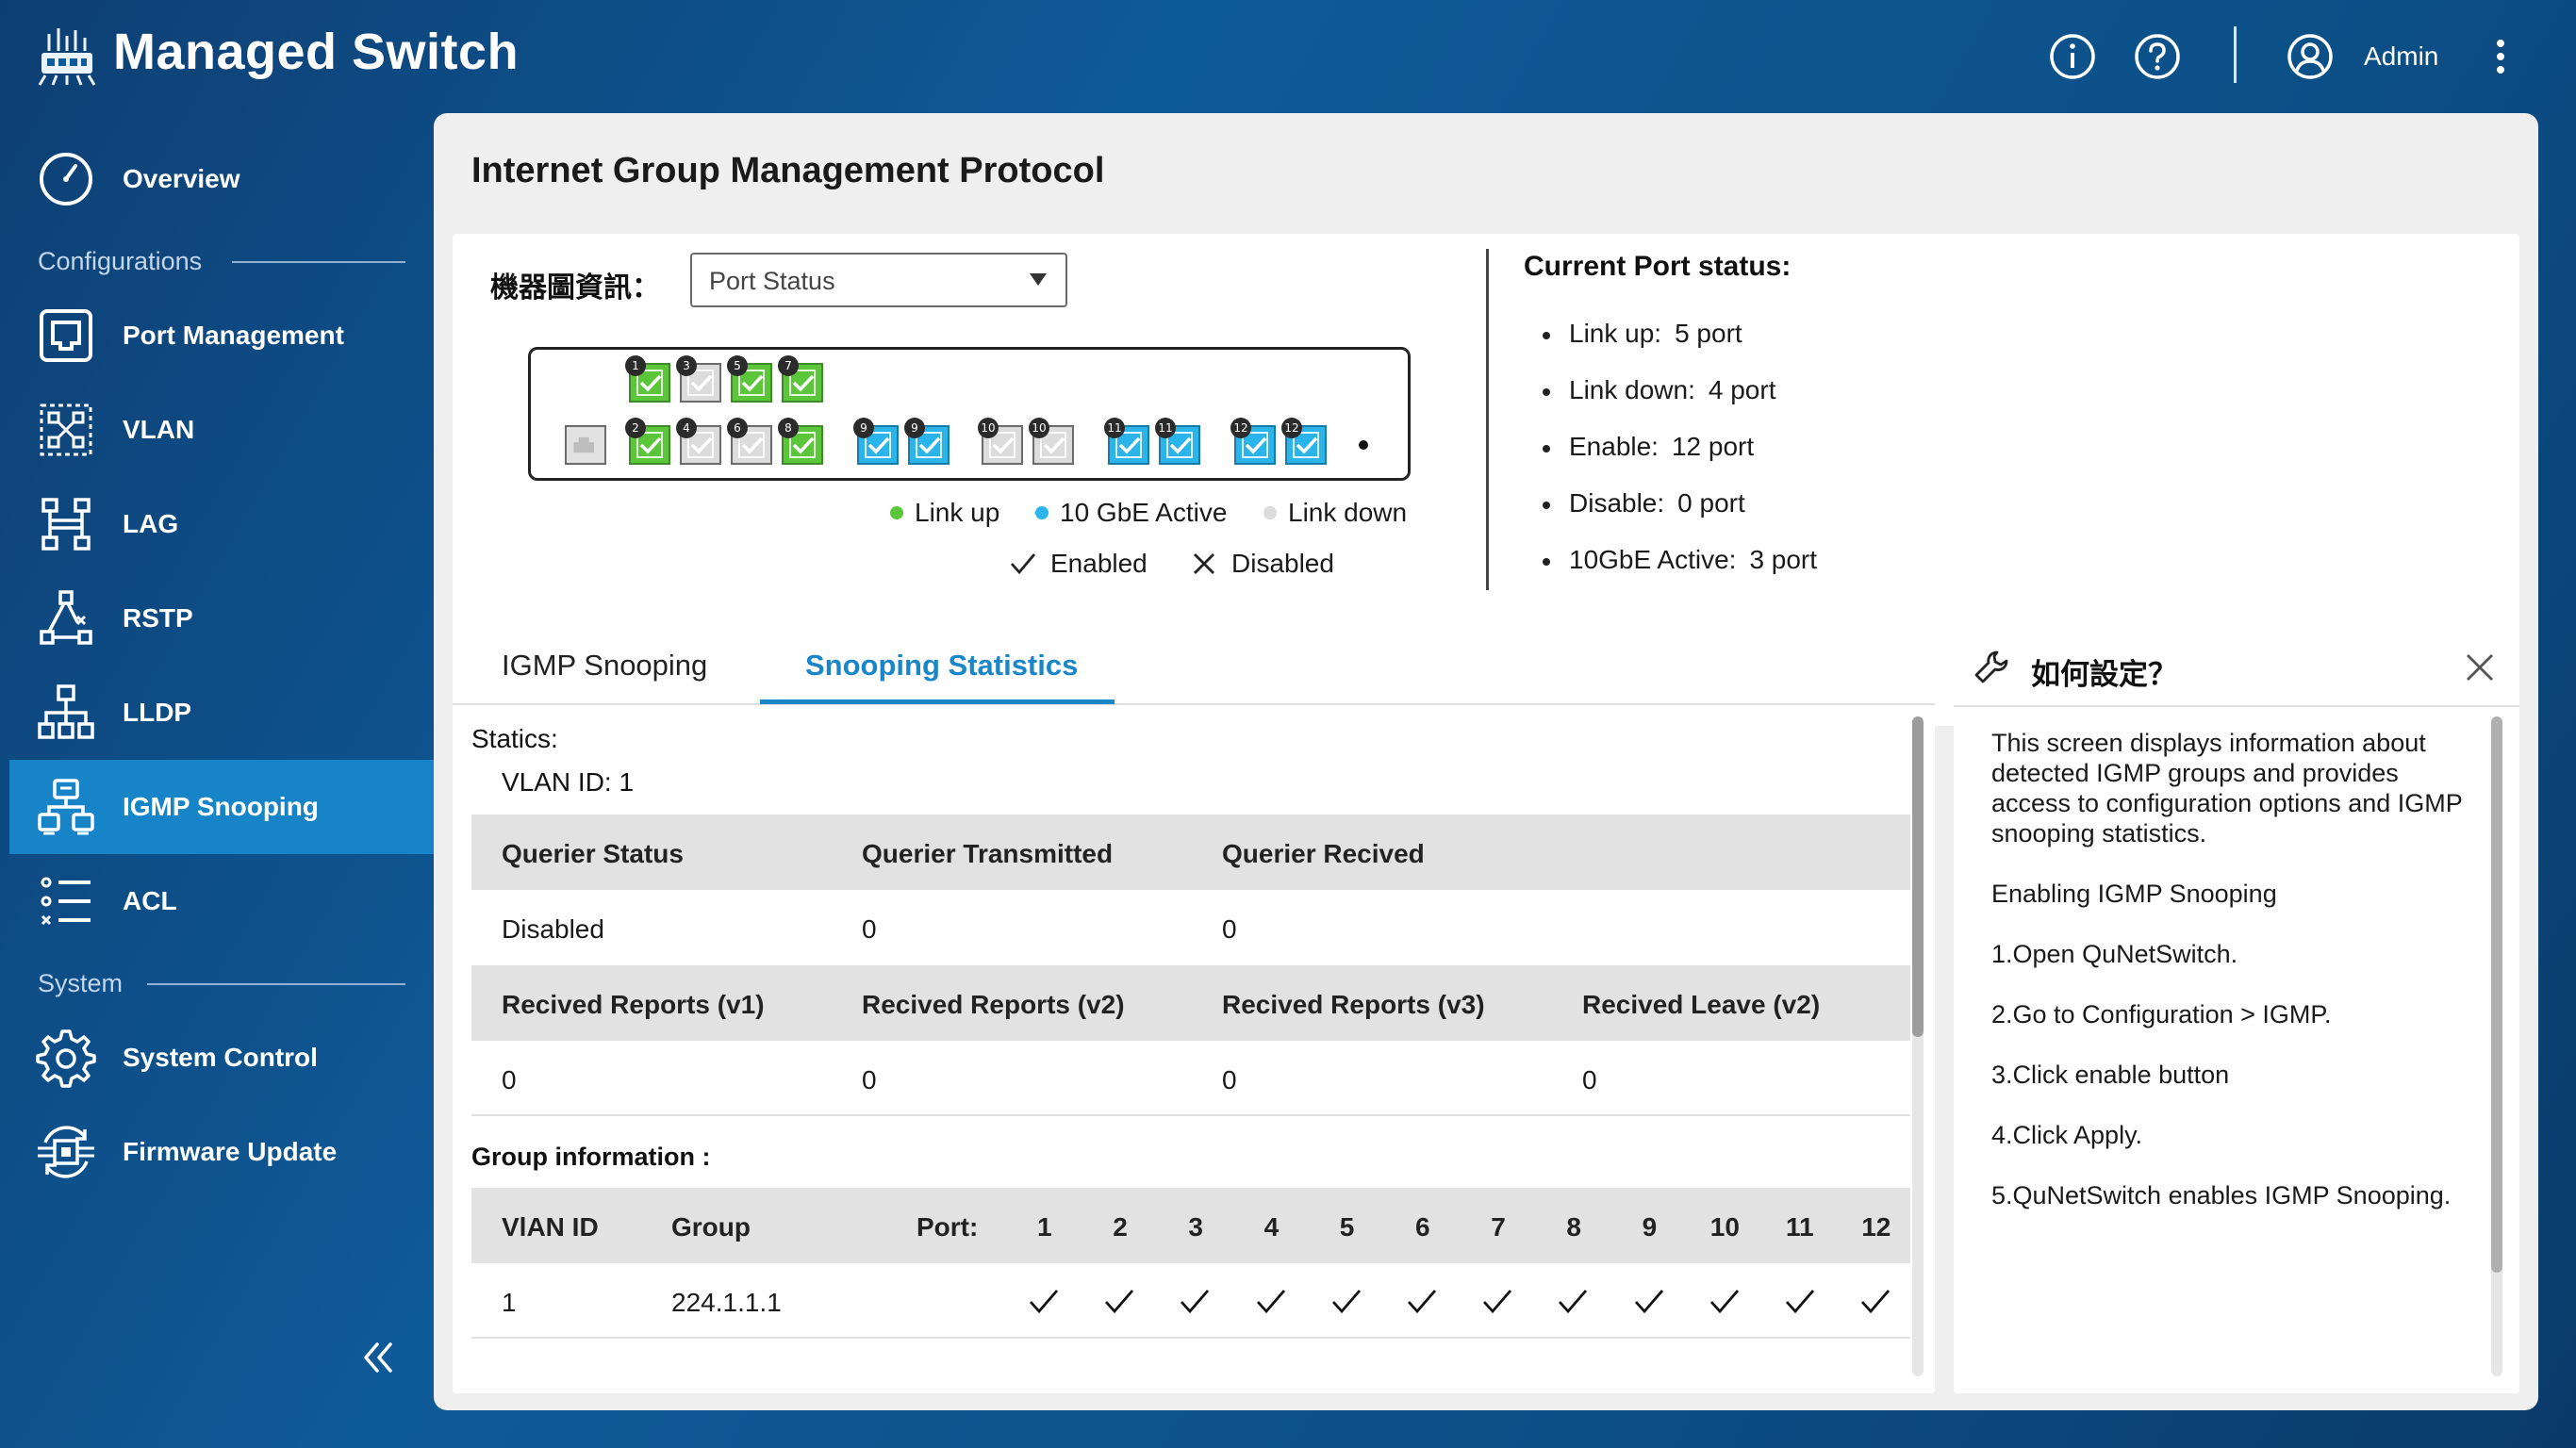  What do you see at coordinates (2104, 674) in the screenshot?
I see `help-title: 如何設定？` at bounding box center [2104, 674].